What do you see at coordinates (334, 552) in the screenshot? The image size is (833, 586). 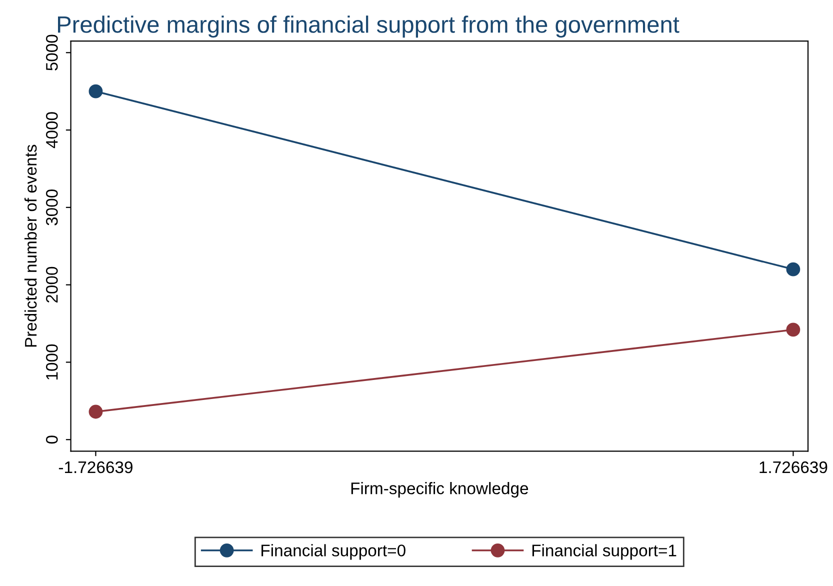 I see `legend-label: Financial support=0` at bounding box center [334, 552].